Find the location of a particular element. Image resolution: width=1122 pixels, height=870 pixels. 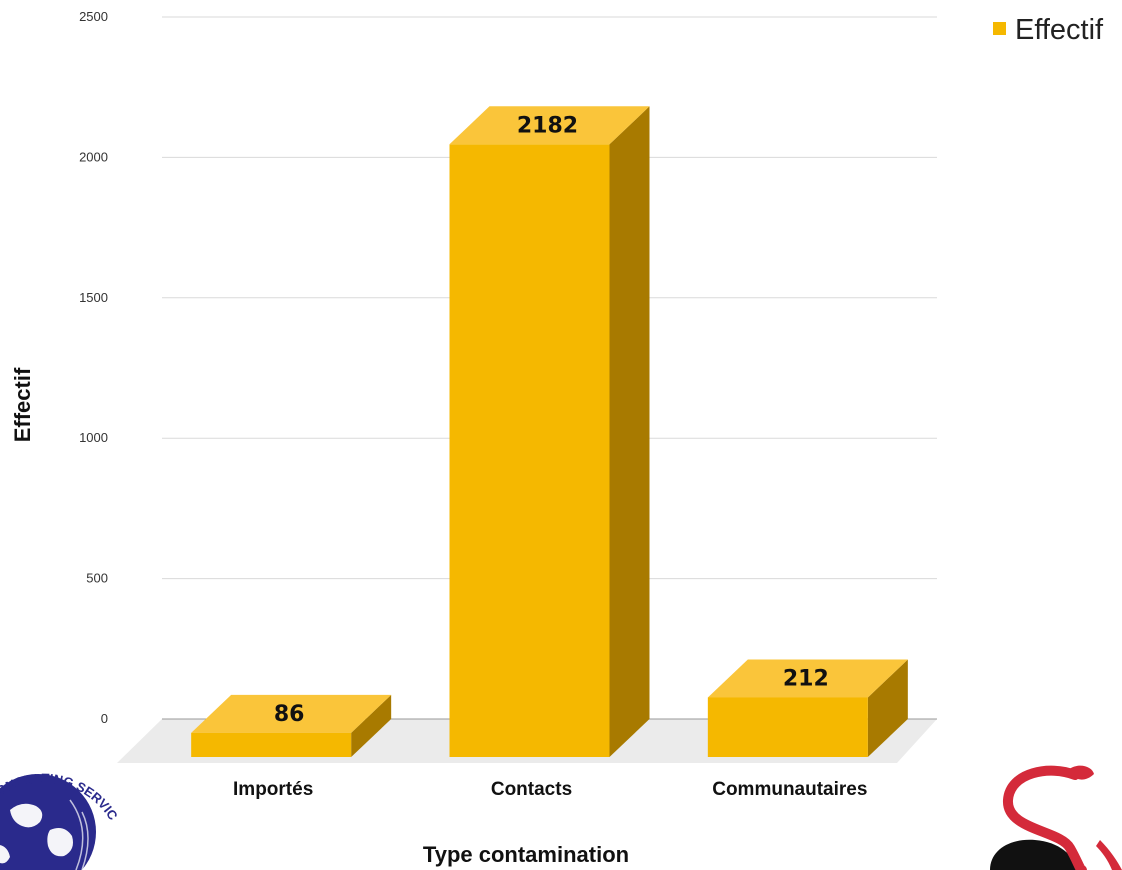

y-axis-title: Effectif is located at coordinates (22, 404).